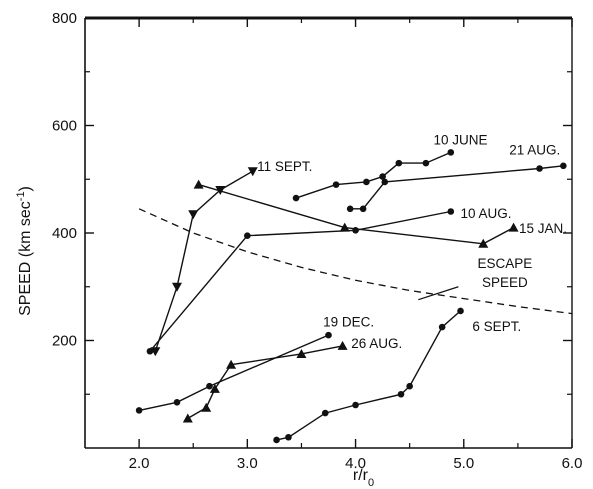 This screenshot has height=489, width=593. Describe the element at coordinates (572, 463) in the screenshot. I see `x-tick-label: 6.0` at that location.